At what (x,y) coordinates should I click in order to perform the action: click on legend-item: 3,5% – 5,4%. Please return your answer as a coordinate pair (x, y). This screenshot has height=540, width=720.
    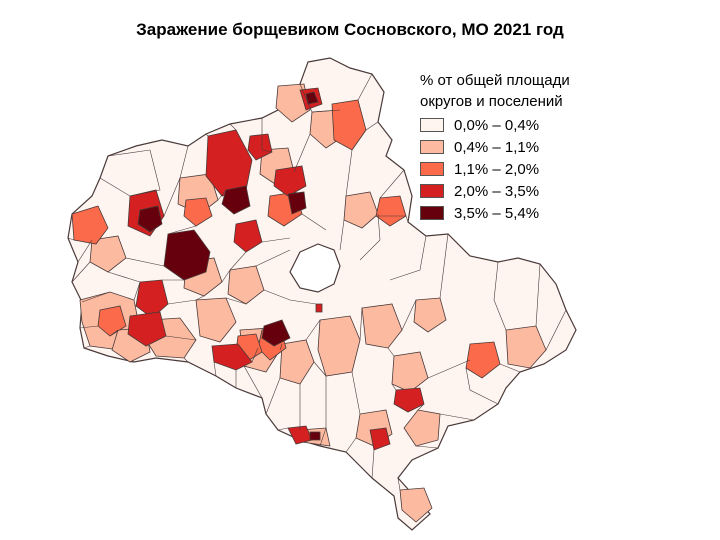
    Looking at the image, I should click on (495, 213).